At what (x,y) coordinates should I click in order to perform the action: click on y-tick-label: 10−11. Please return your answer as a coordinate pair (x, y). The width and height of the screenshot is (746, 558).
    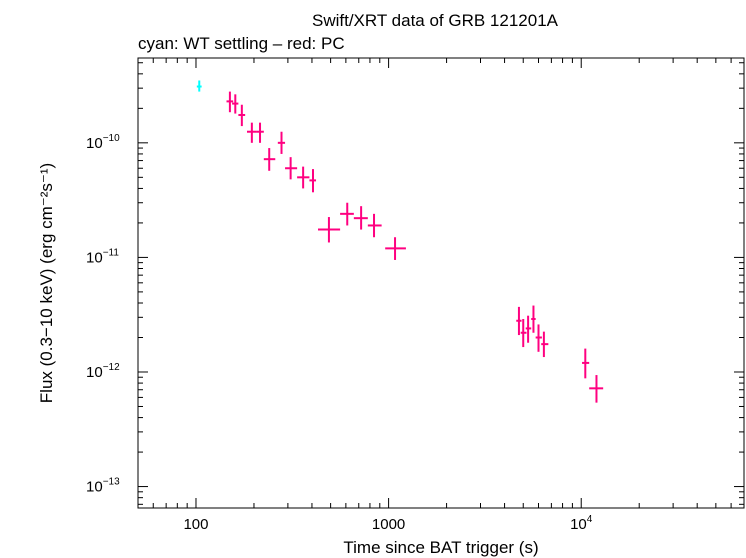
    Looking at the image, I should click on (102, 256).